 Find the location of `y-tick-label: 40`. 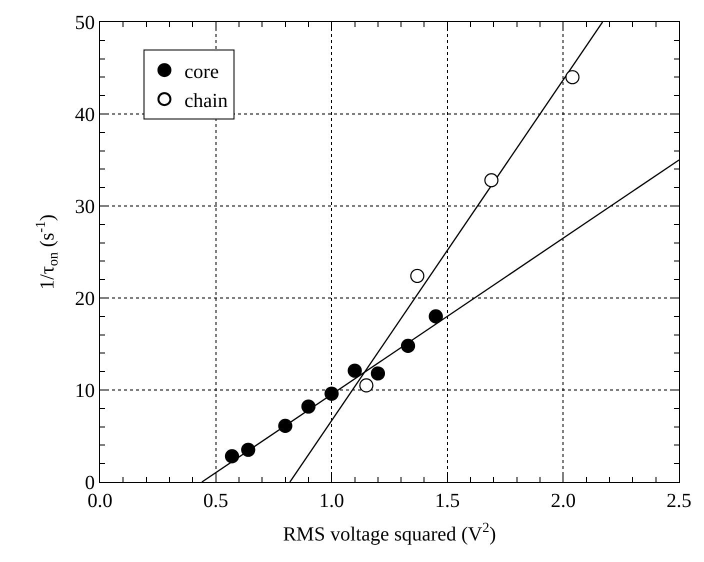

y-tick-label: 40 is located at coordinates (84, 115).